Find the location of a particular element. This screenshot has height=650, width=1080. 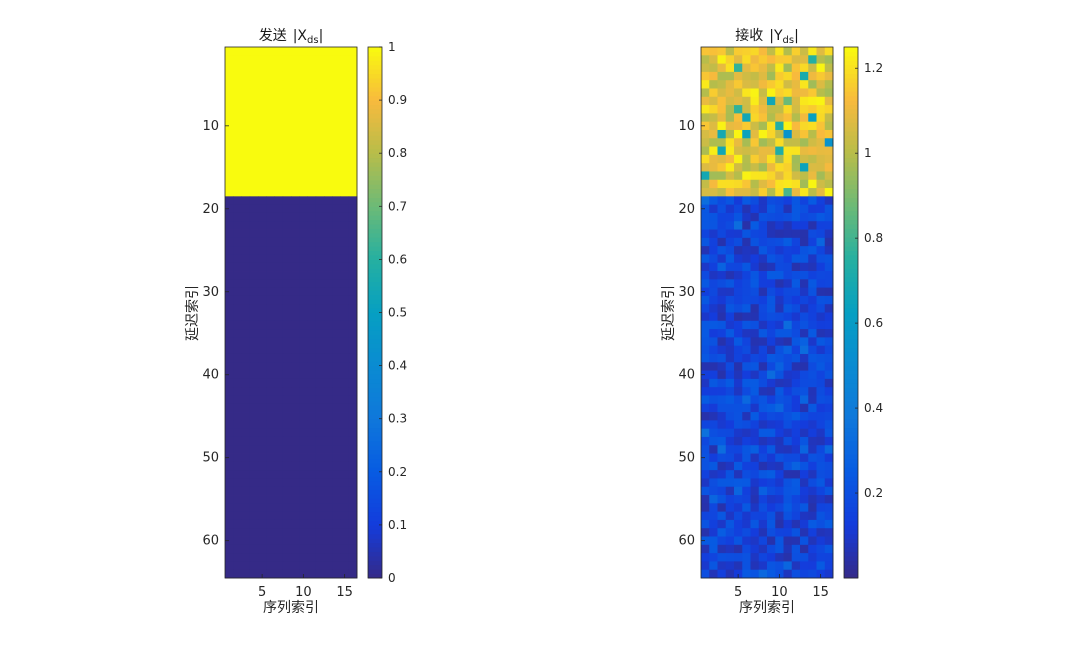

right-title-sub: ds is located at coordinates (789, 40).